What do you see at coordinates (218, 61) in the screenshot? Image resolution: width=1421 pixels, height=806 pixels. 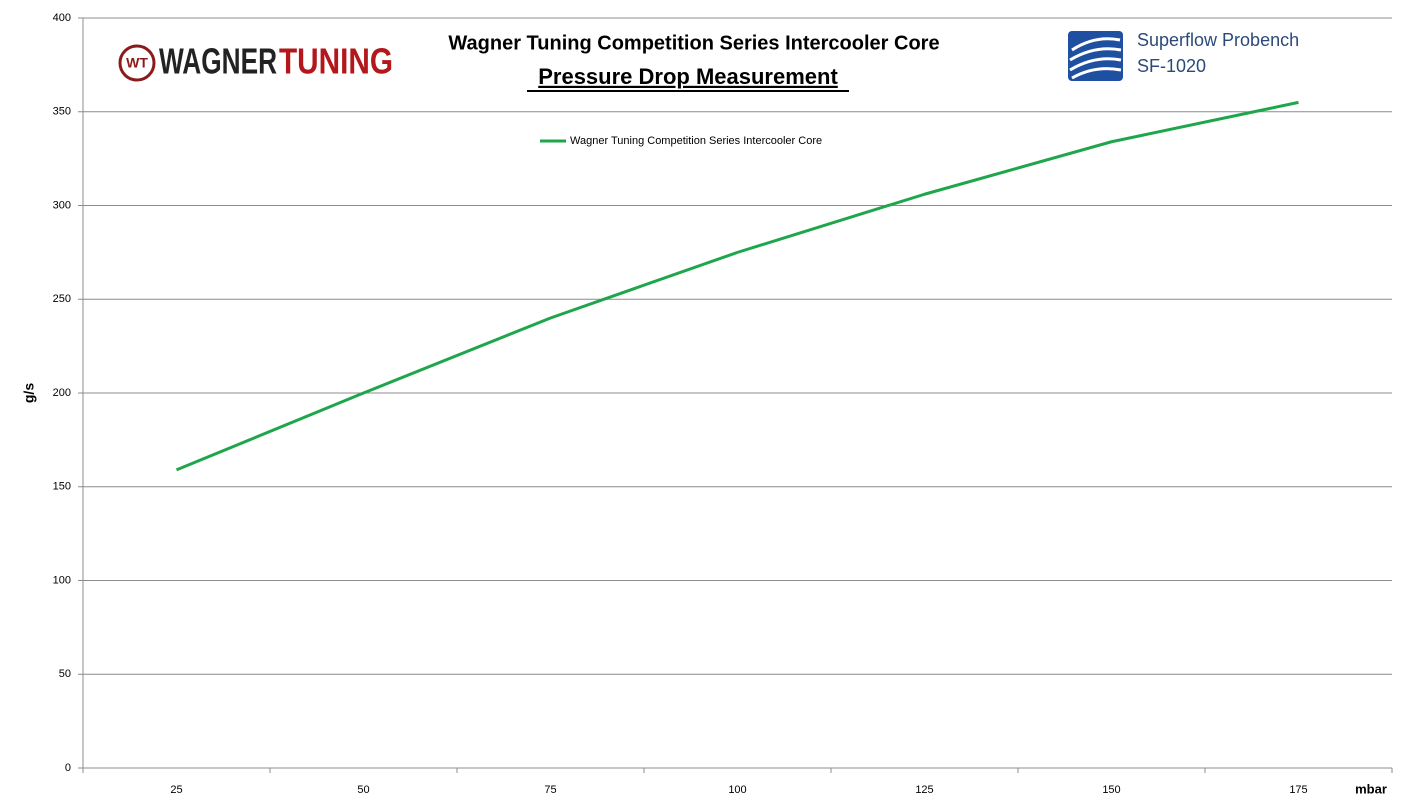 I see `logo-text: WAGNER` at bounding box center [218, 61].